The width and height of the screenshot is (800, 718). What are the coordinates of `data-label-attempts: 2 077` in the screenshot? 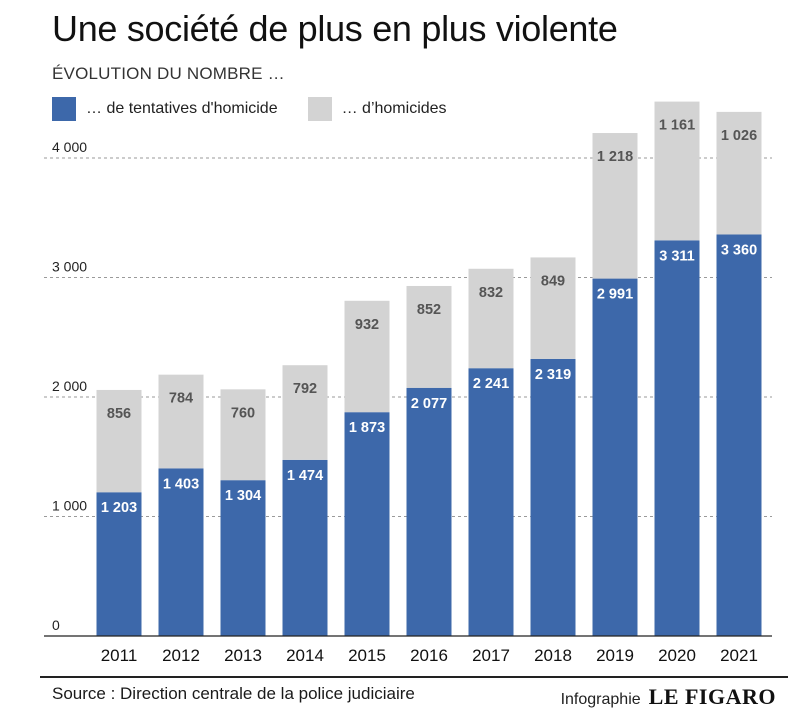 It's located at (429, 404).